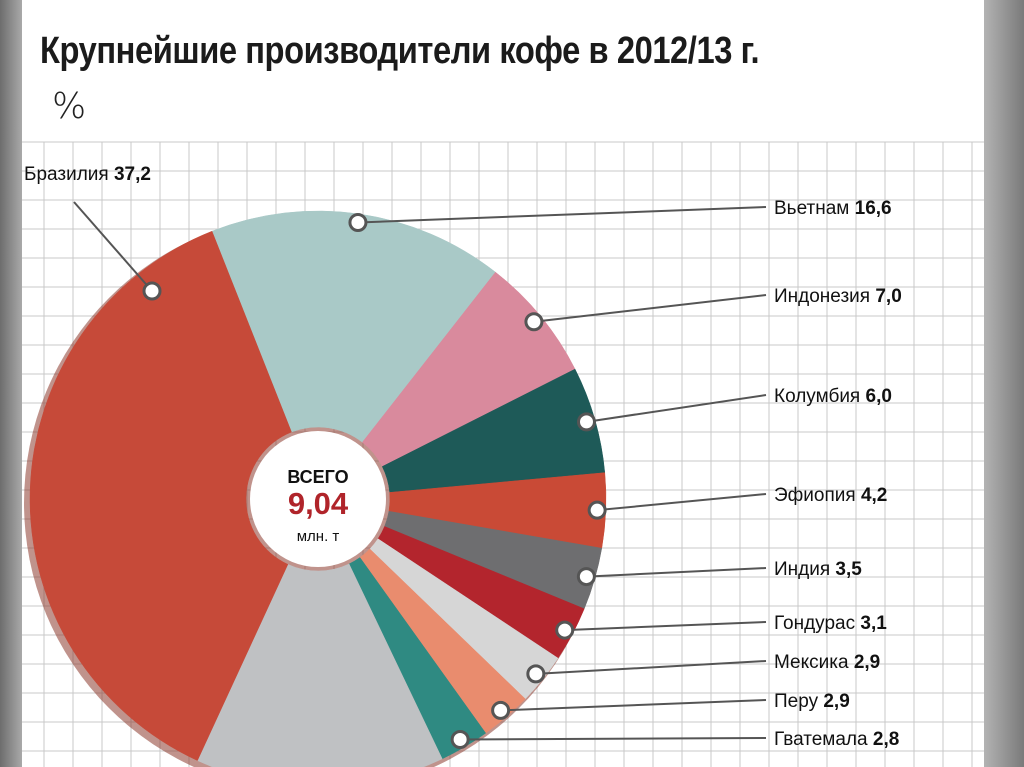 The image size is (1024, 767). I want to click on slice-label-эфиопия: Эфиопия 4,2, so click(830, 495).